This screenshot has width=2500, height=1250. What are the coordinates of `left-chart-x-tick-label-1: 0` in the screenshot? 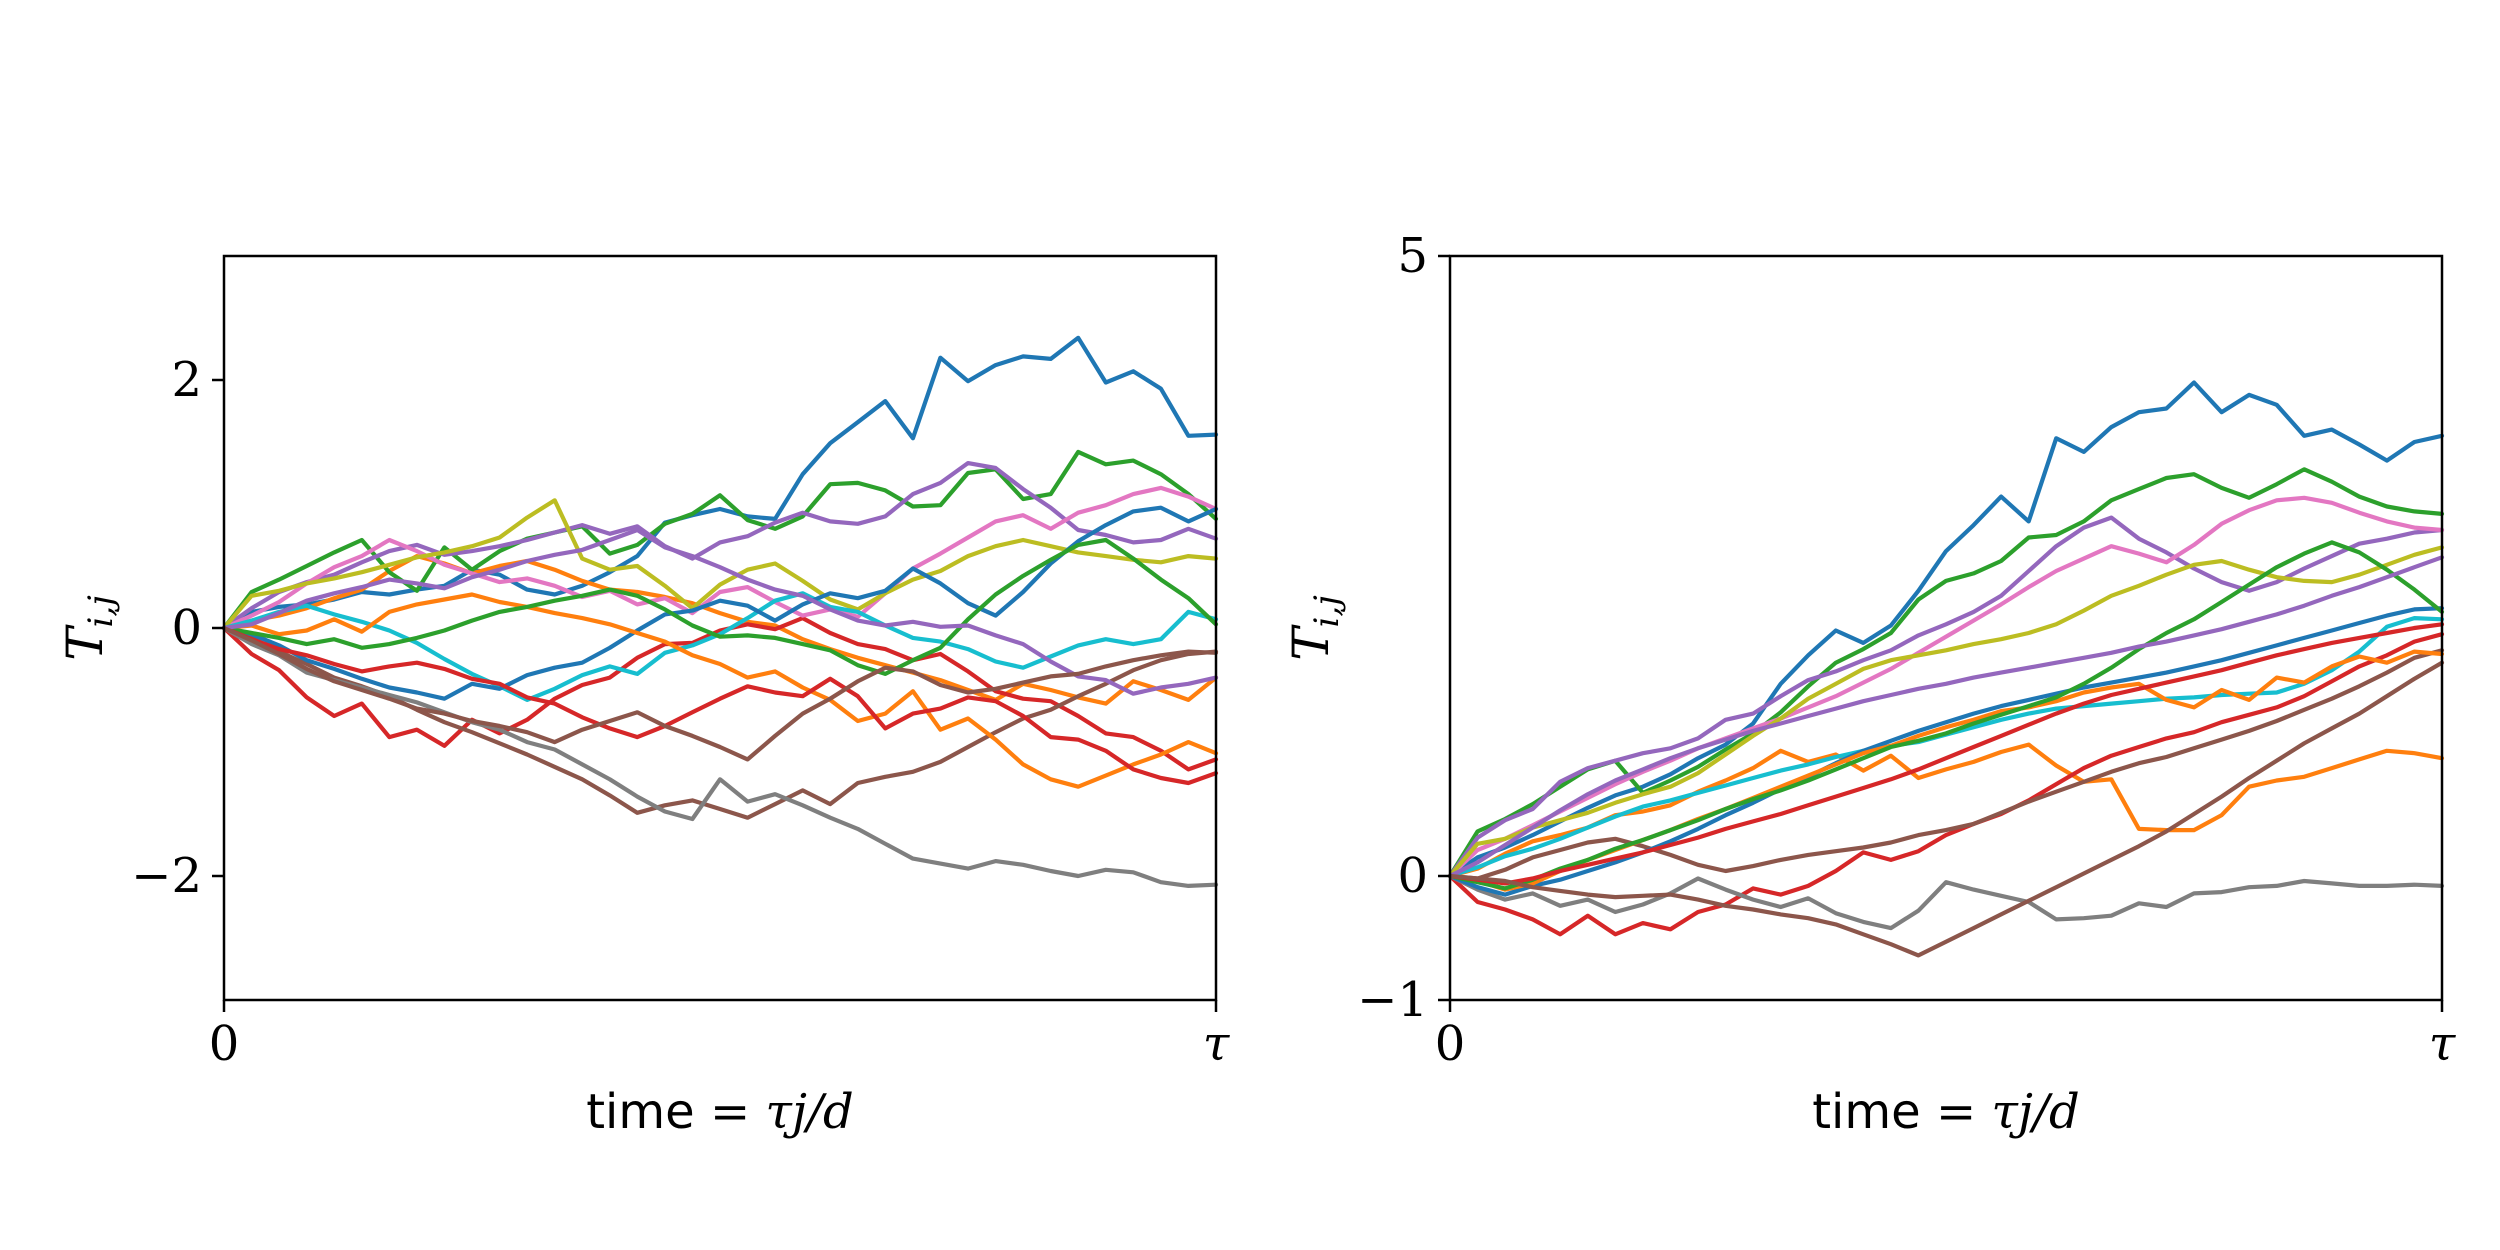 It's located at (224, 1044).